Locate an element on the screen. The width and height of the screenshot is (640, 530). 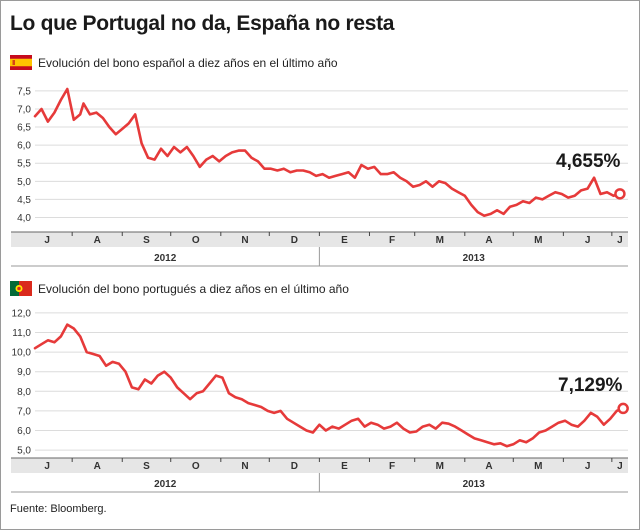
spain-y-tick-label: 5,0 is located at coordinates (24, 182).